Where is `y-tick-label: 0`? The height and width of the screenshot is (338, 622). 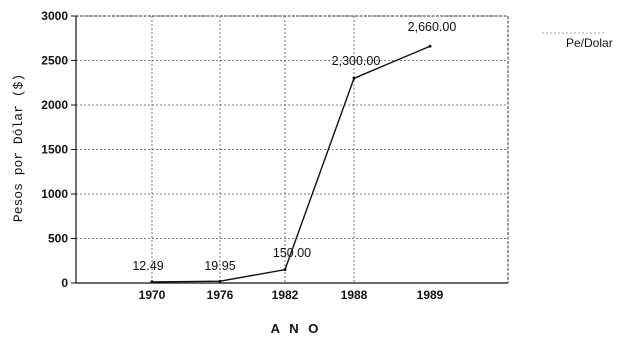 y-tick-label: 0 is located at coordinates (64, 283).